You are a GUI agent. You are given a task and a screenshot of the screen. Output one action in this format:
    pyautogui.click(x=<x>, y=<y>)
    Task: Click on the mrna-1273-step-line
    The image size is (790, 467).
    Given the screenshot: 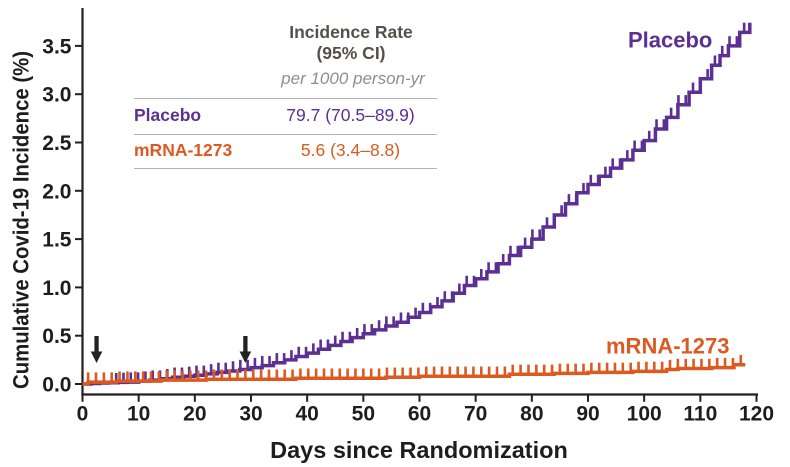 What is the action you would take?
    pyautogui.click(x=414, y=374)
    